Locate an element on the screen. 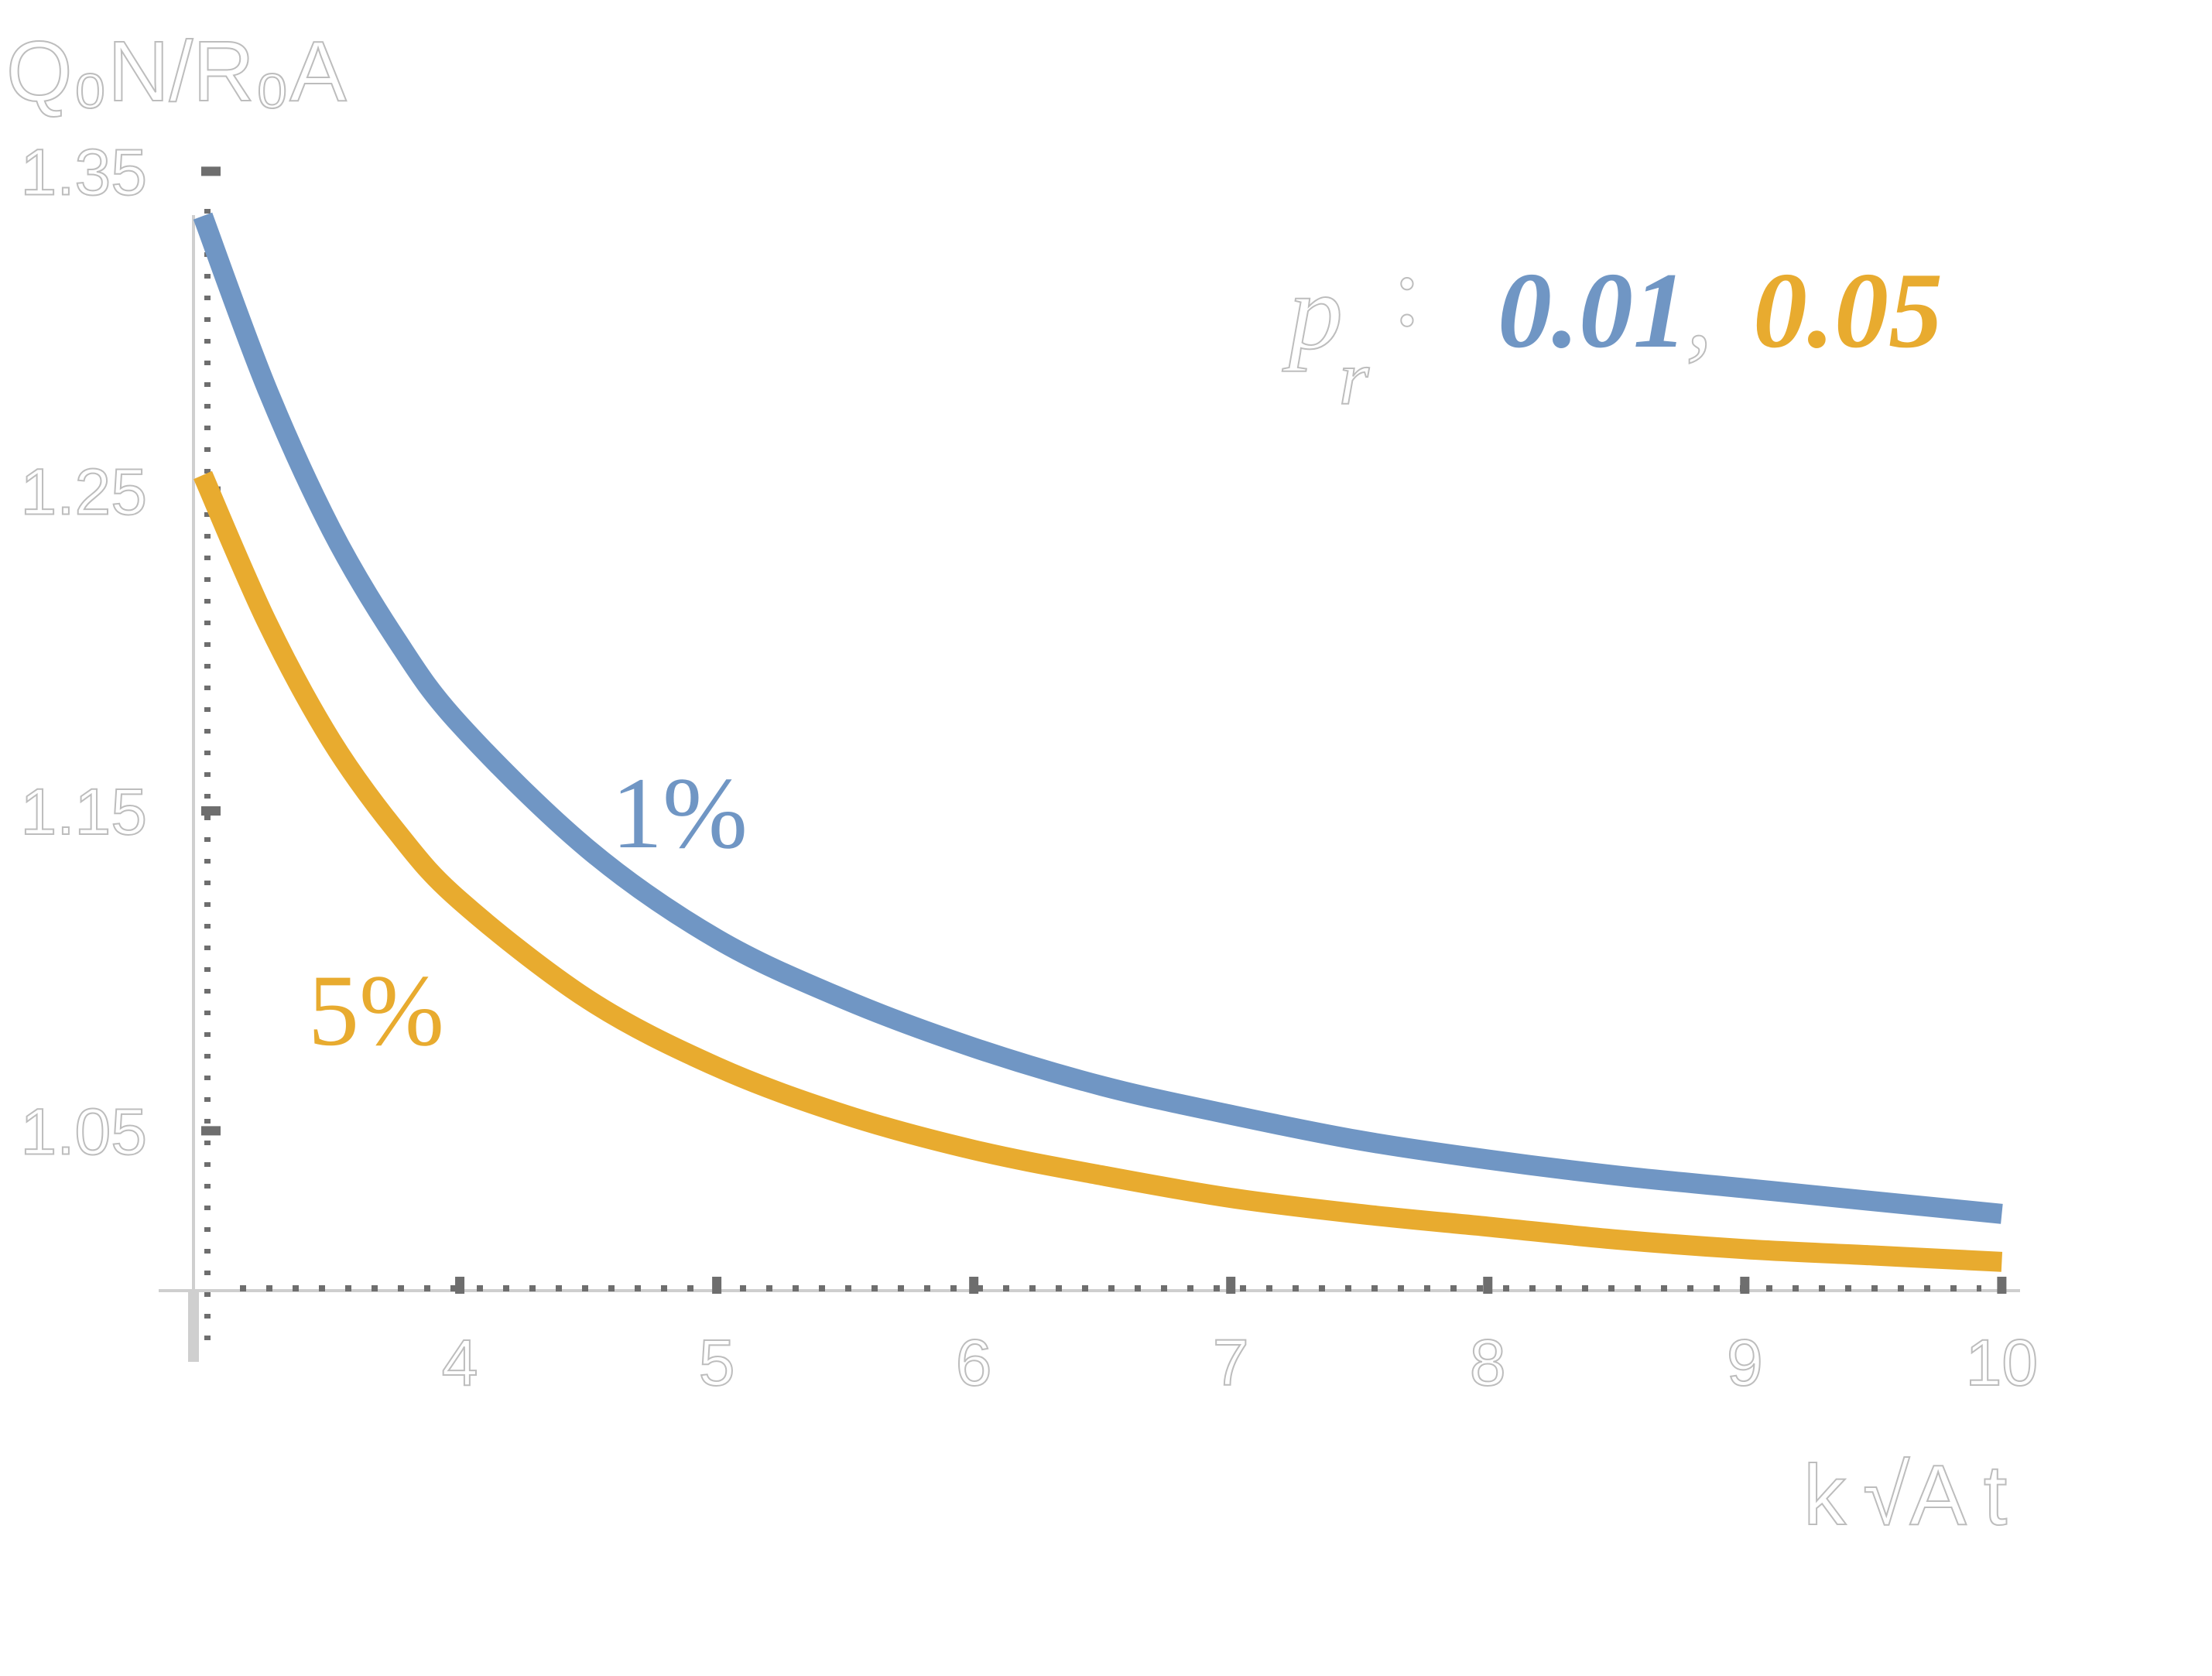 Image resolution: width=2212 pixels, height=1676 pixels. x-axis-label: k √A t is located at coordinates (1905, 1495).